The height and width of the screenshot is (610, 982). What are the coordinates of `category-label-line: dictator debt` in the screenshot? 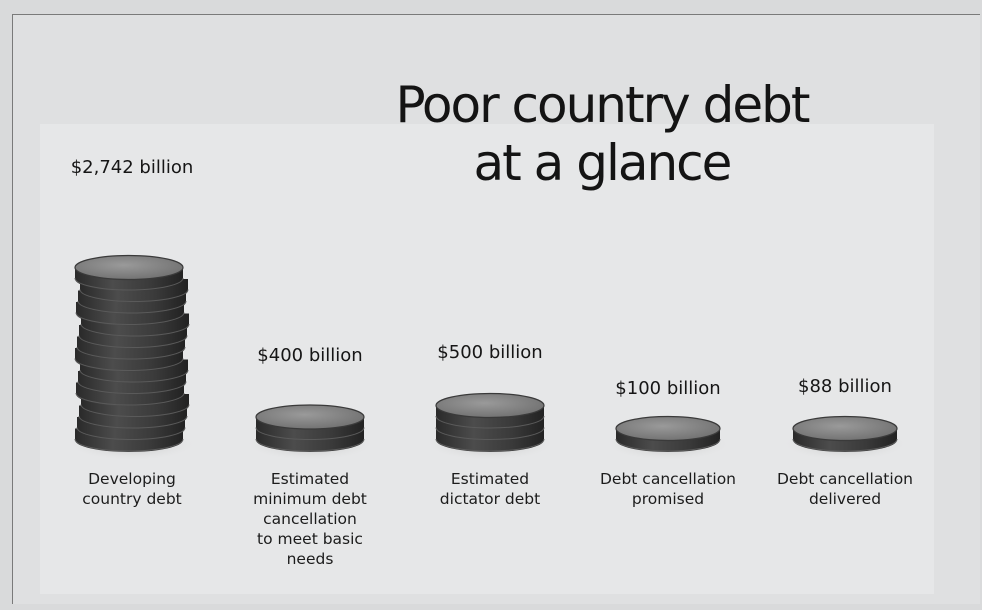 It's located at (490, 499).